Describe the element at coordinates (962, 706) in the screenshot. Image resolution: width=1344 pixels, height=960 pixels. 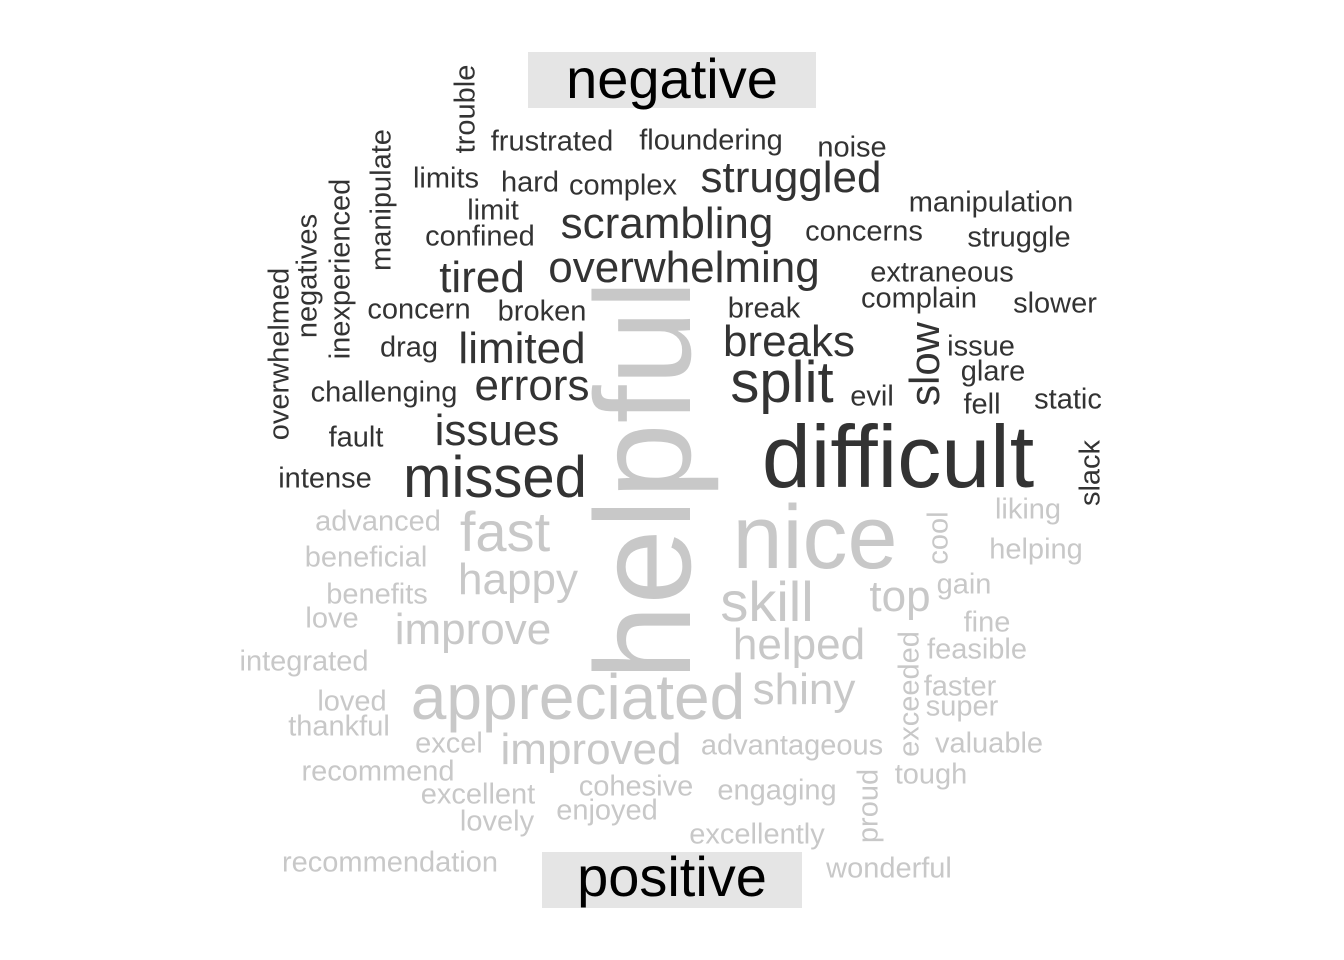
I see `positive-word: super` at that location.